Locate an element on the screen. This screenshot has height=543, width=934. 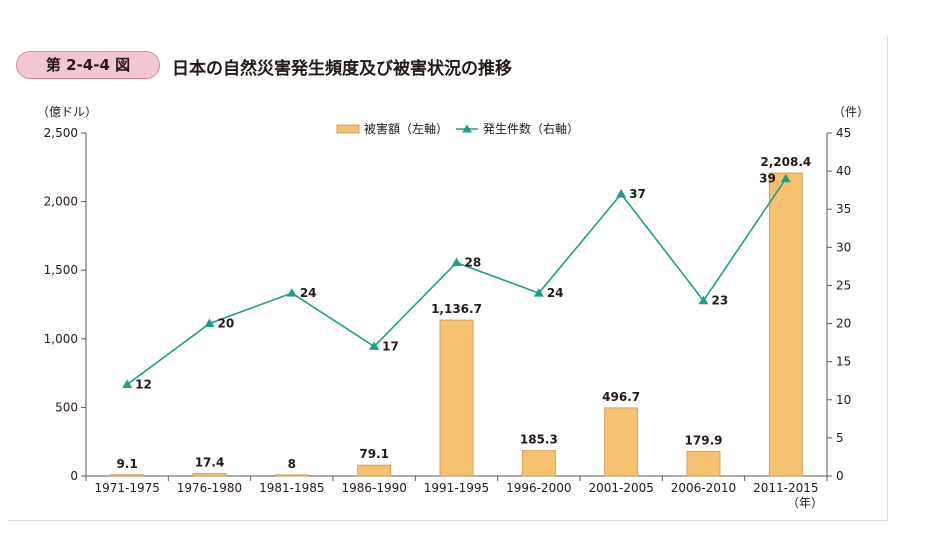
bar-data-label: 8 is located at coordinates (292, 464).